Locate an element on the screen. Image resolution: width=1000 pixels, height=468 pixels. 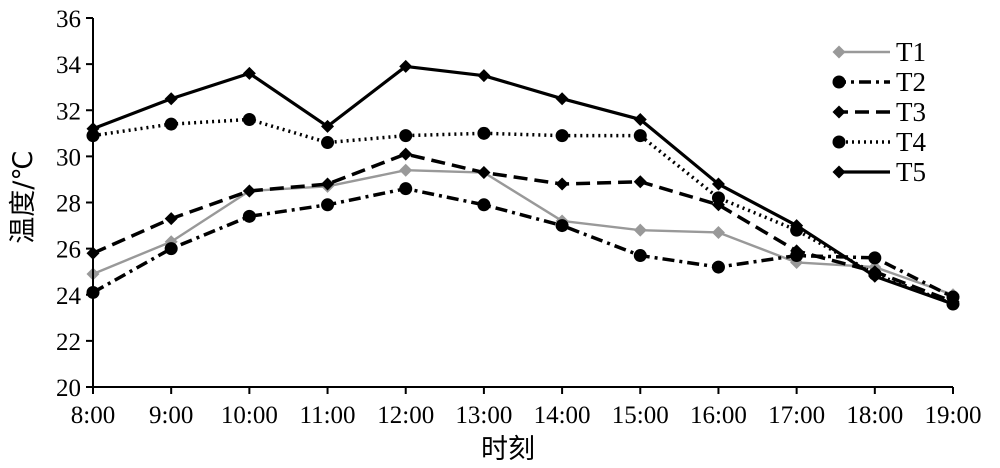
x-tick-label: 12:00 is located at coordinates (405, 415).